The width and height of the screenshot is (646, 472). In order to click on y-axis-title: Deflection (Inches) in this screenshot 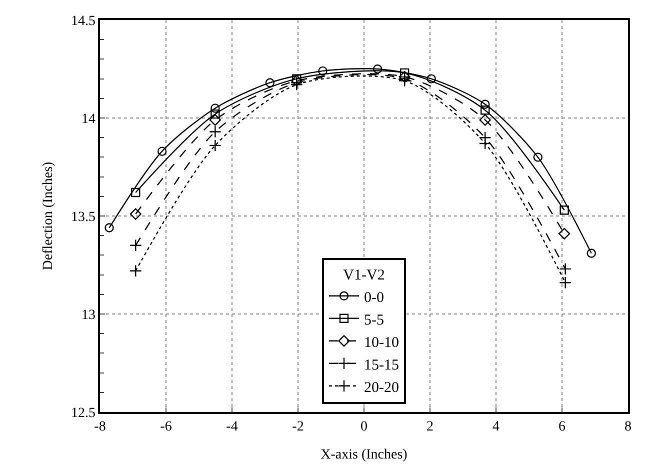, I will do `click(48, 215)`.